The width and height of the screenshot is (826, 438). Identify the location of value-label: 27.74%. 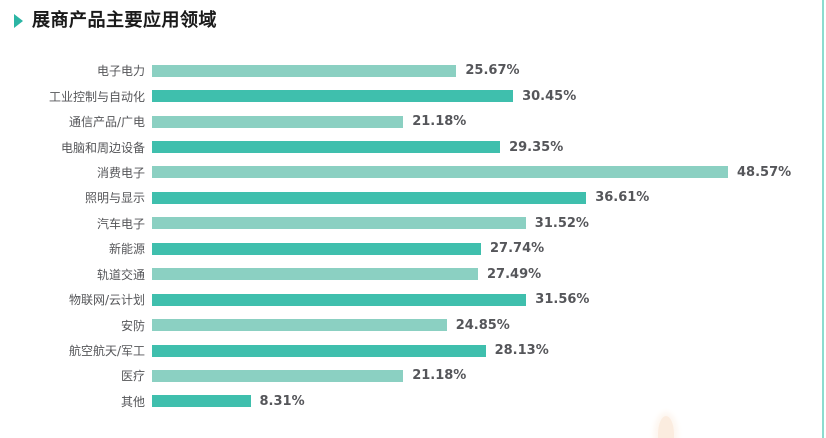
(517, 249).